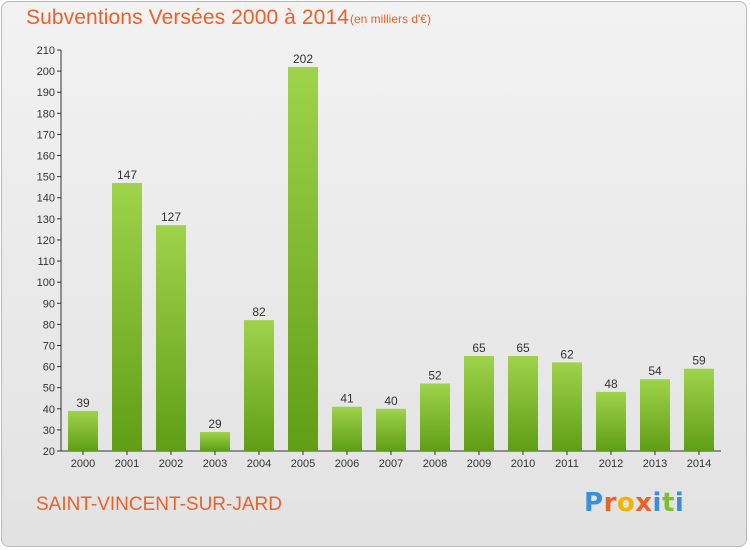 This screenshot has width=750, height=550. Describe the element at coordinates (49, 431) in the screenshot. I see `y-tick-label: 30` at that location.